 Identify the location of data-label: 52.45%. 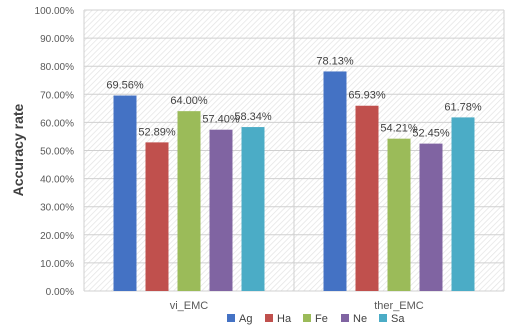
(431, 134).